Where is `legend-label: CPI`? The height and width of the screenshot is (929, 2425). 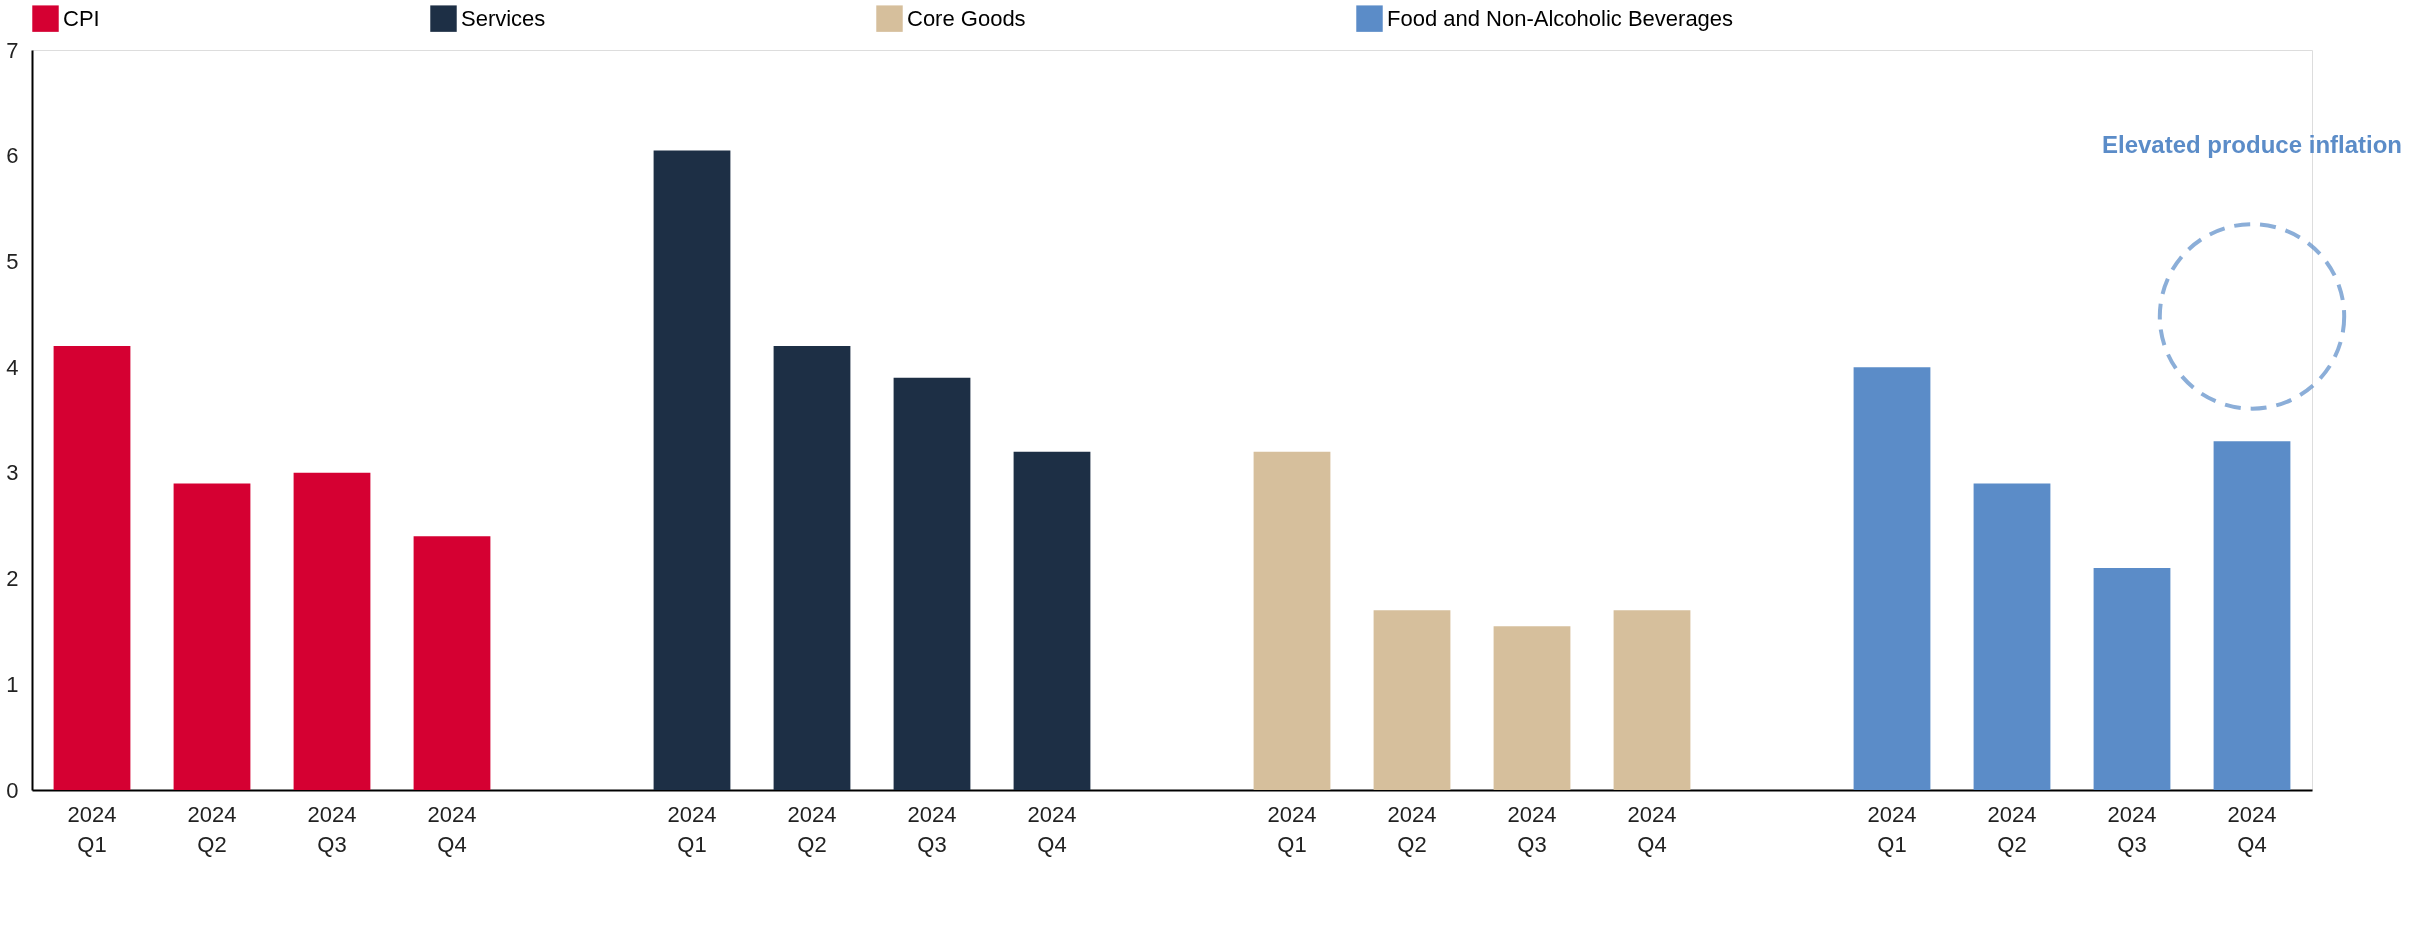 legend-label: CPI is located at coordinates (81, 18).